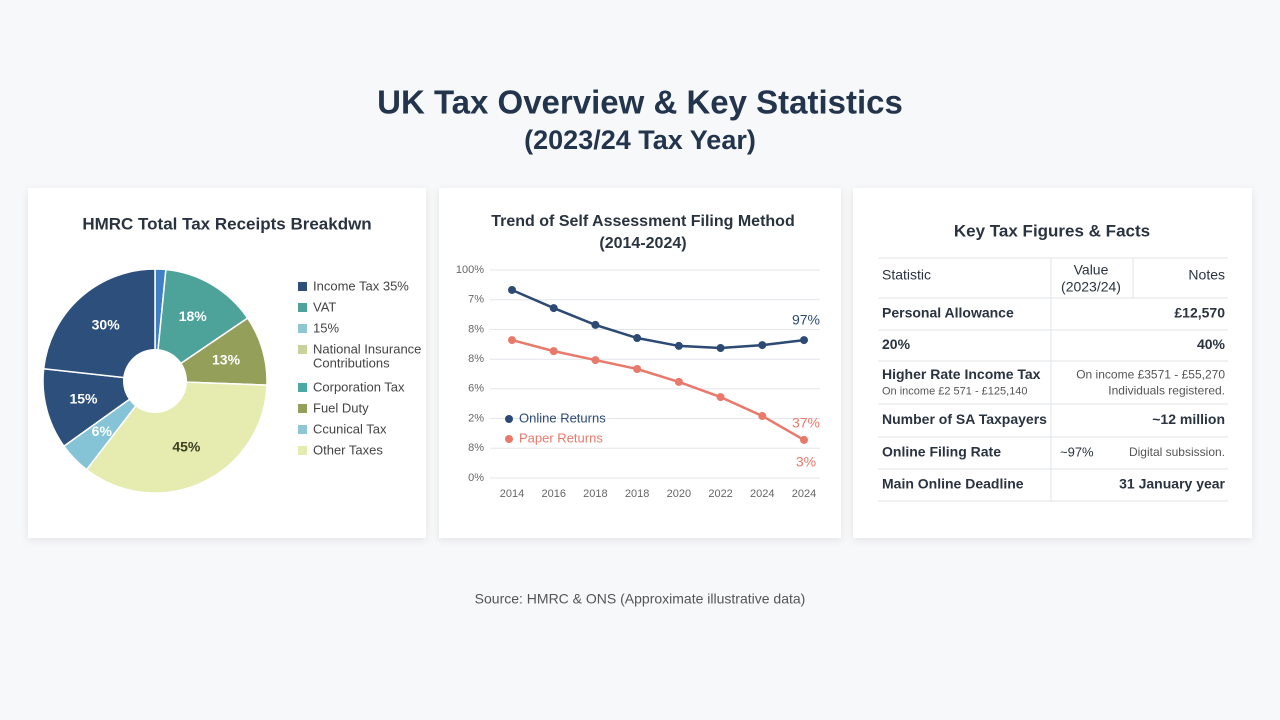 This screenshot has width=1280, height=720. What do you see at coordinates (806, 423) in the screenshot?
I see `annotation: 37%` at bounding box center [806, 423].